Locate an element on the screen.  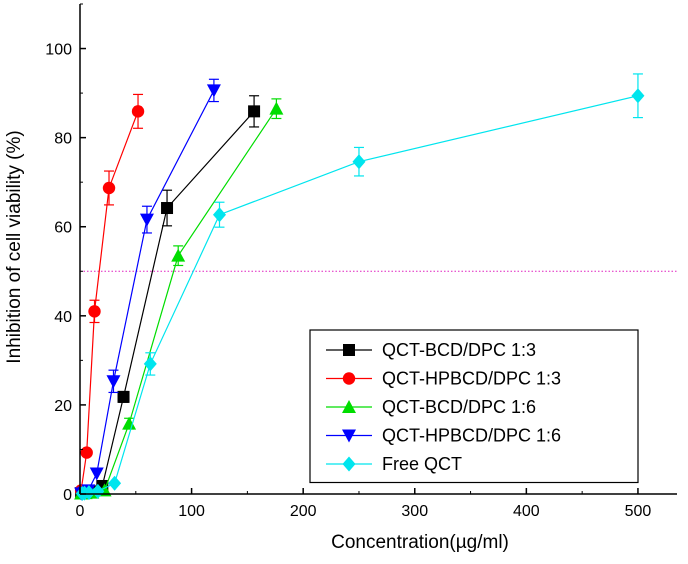
legend-item: QCT-HPBCD/DPC 1:3 is located at coordinates (443, 379).